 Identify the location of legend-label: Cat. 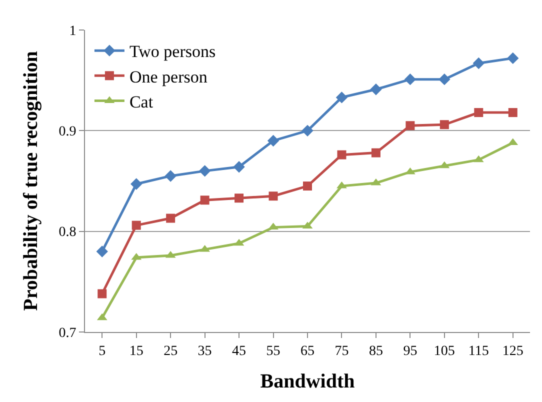
(141, 102).